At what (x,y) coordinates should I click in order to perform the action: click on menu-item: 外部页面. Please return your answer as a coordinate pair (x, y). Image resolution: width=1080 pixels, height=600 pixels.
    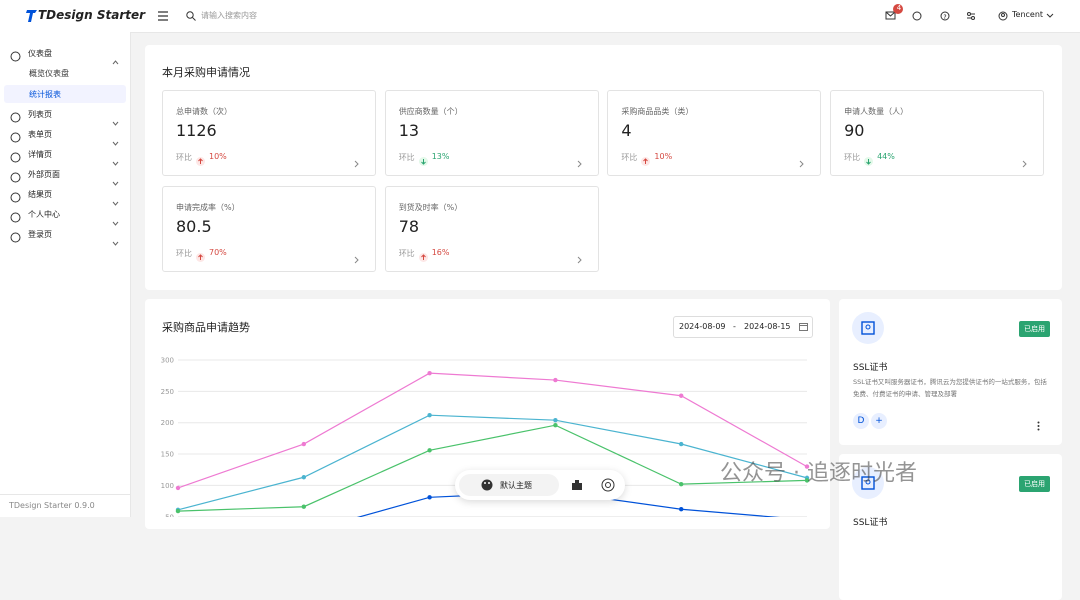
    Looking at the image, I should click on (63, 175).